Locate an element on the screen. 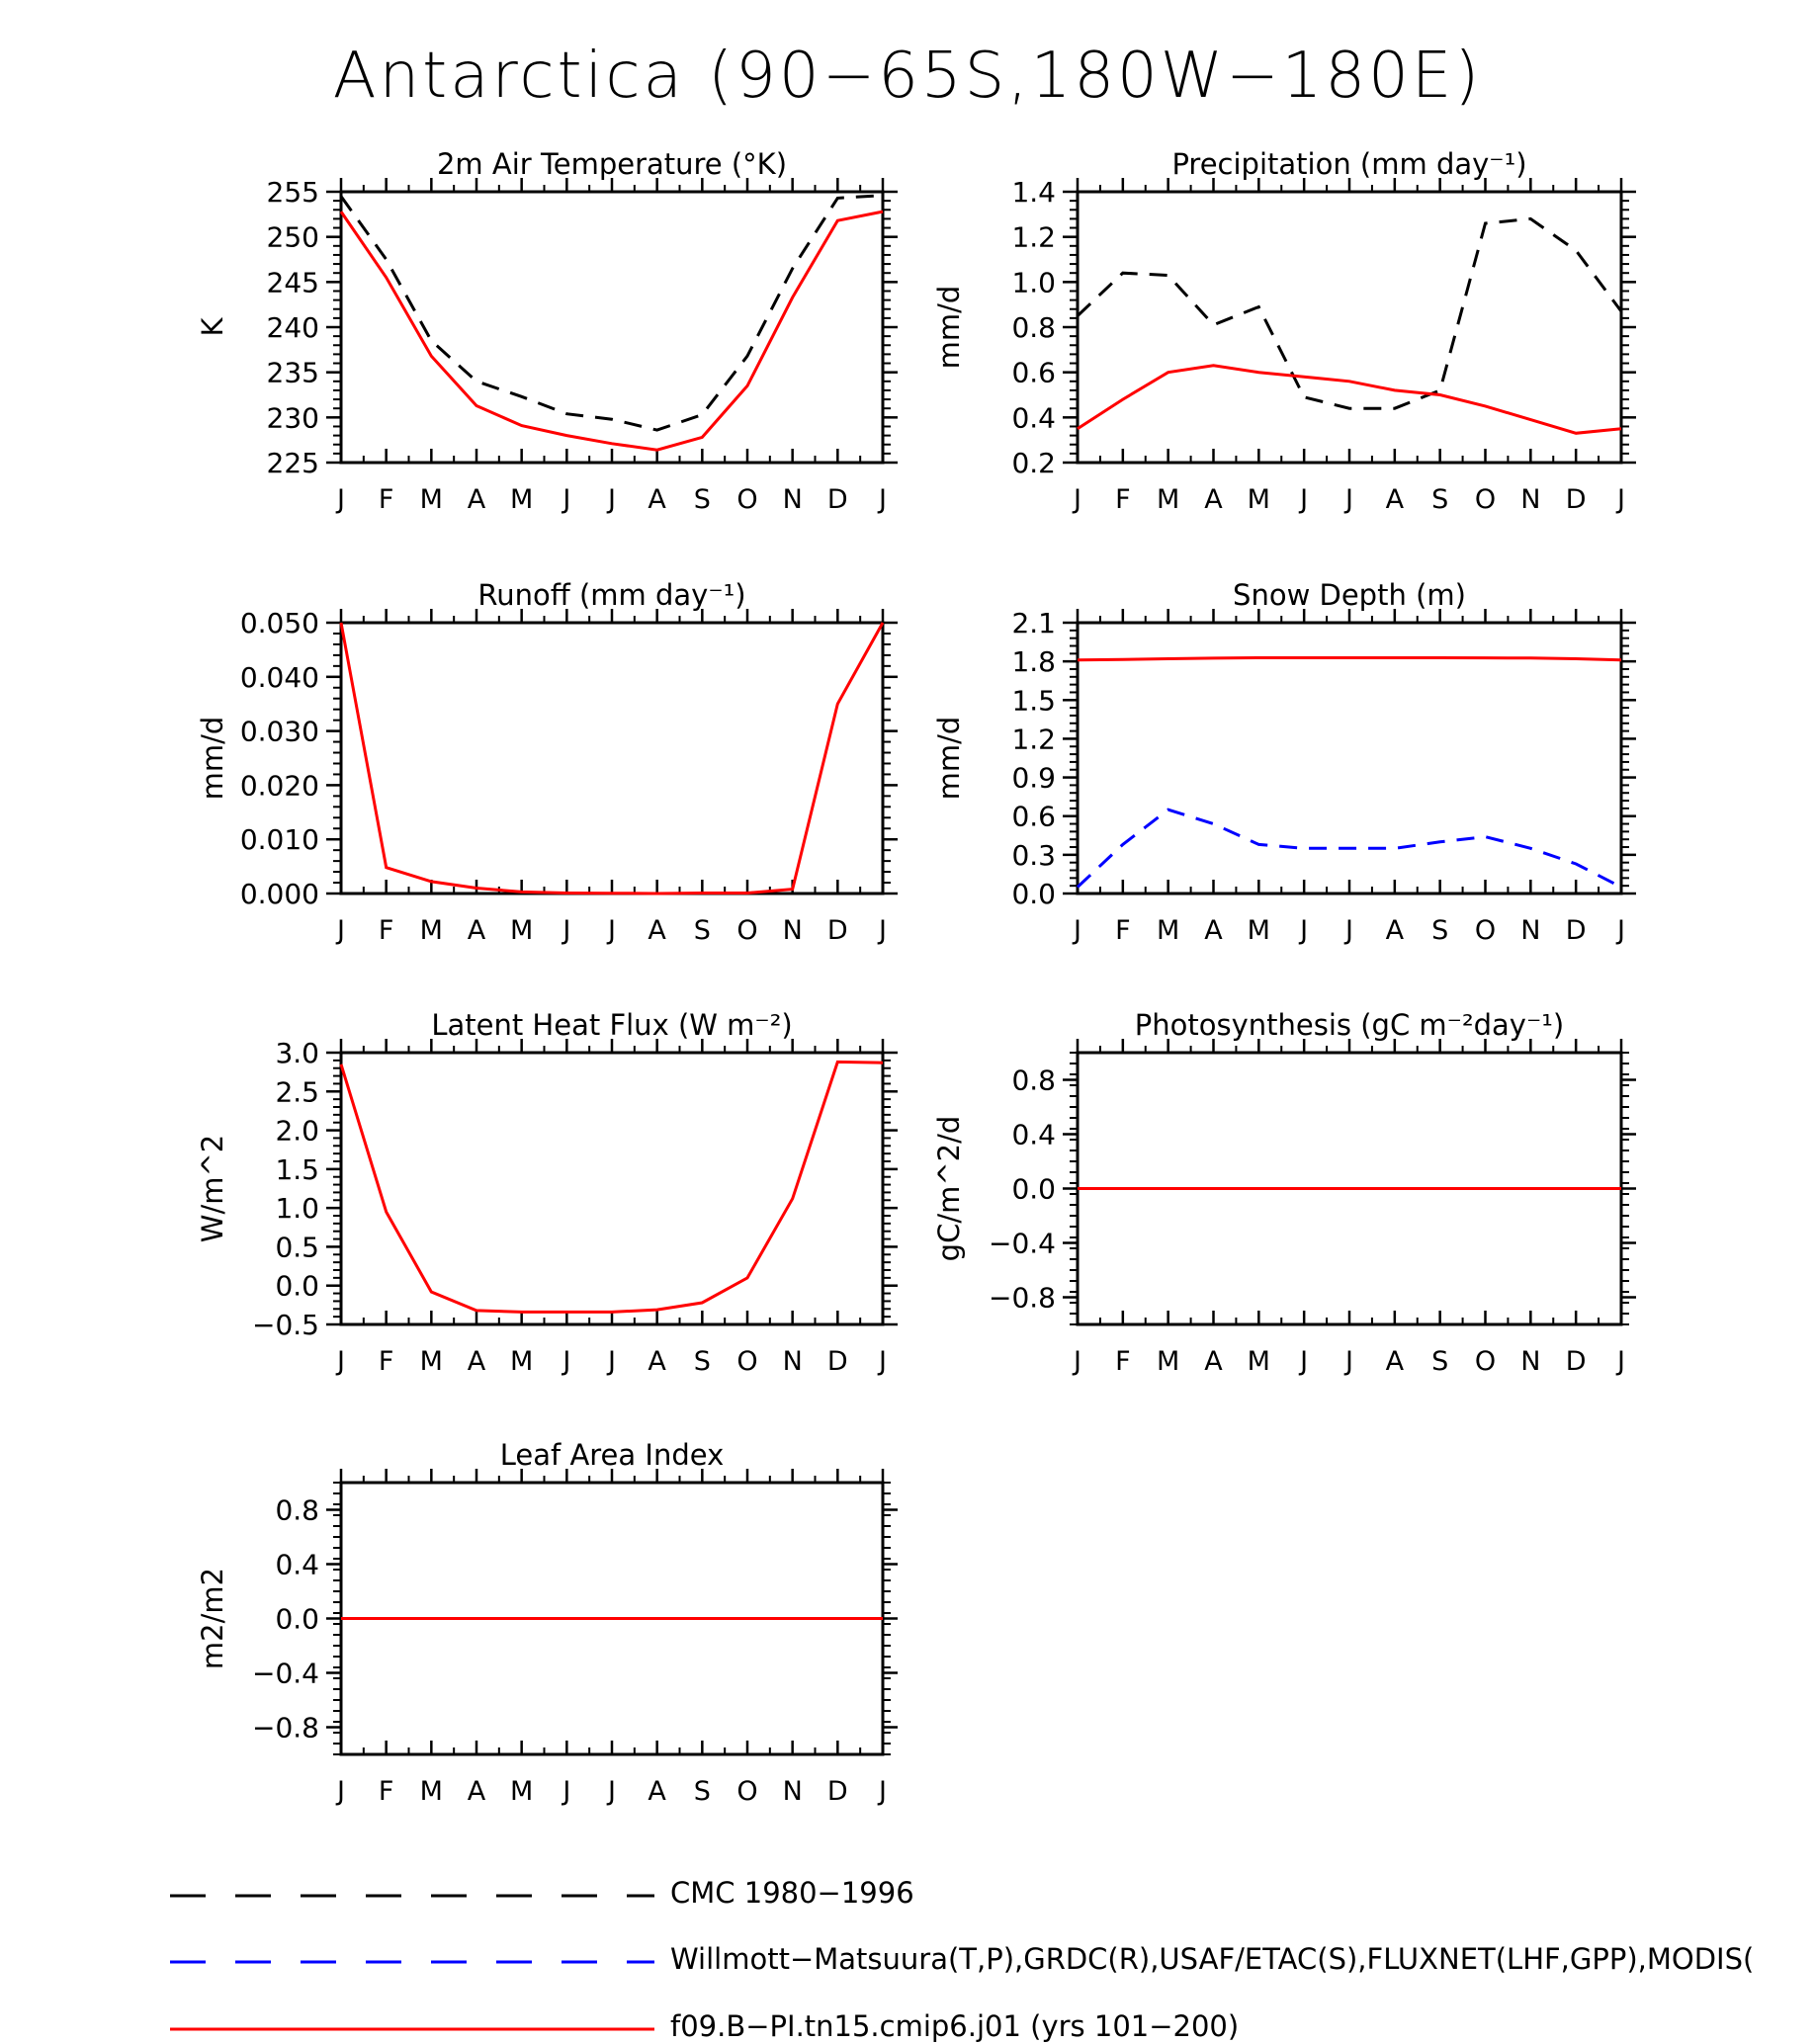 Image resolution: width=1815 pixels, height=2044 pixels. y-tick-label: 250 is located at coordinates (293, 238).